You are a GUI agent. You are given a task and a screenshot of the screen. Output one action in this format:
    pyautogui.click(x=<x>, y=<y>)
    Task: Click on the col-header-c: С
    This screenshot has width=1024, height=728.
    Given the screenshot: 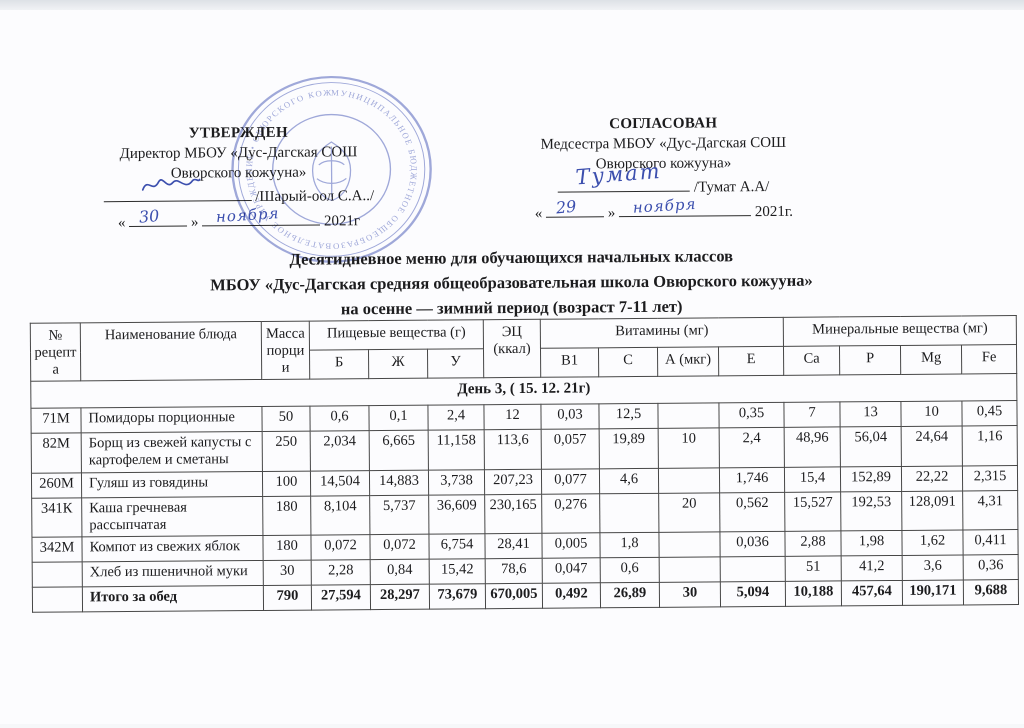 What is the action you would take?
    pyautogui.click(x=628, y=362)
    